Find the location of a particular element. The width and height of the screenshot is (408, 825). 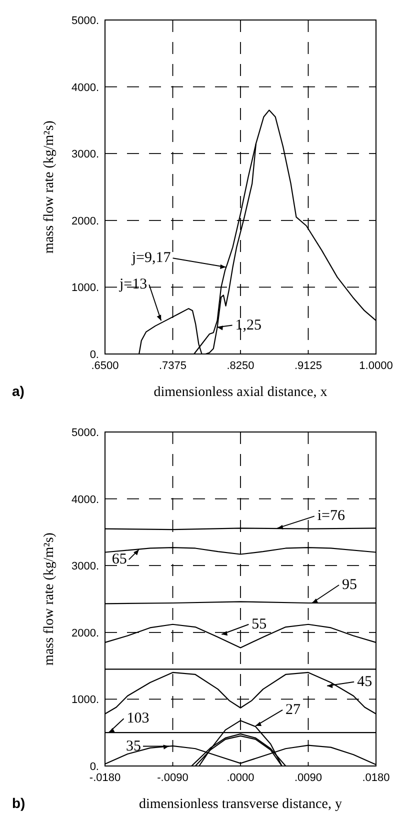

x-axis-title: dimensionless axial distance, x is located at coordinates (241, 392).